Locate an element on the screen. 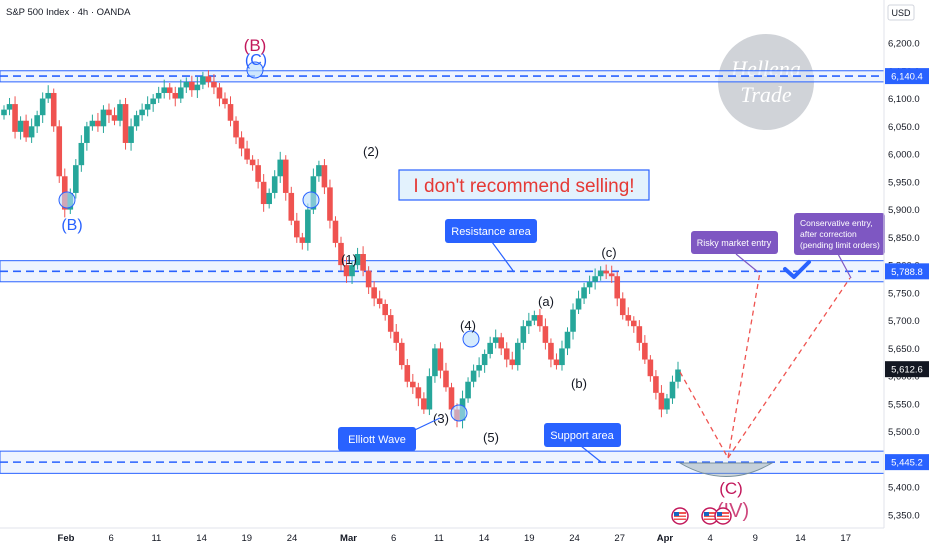  price-badge-label: 6,140.4 is located at coordinates (907, 77).